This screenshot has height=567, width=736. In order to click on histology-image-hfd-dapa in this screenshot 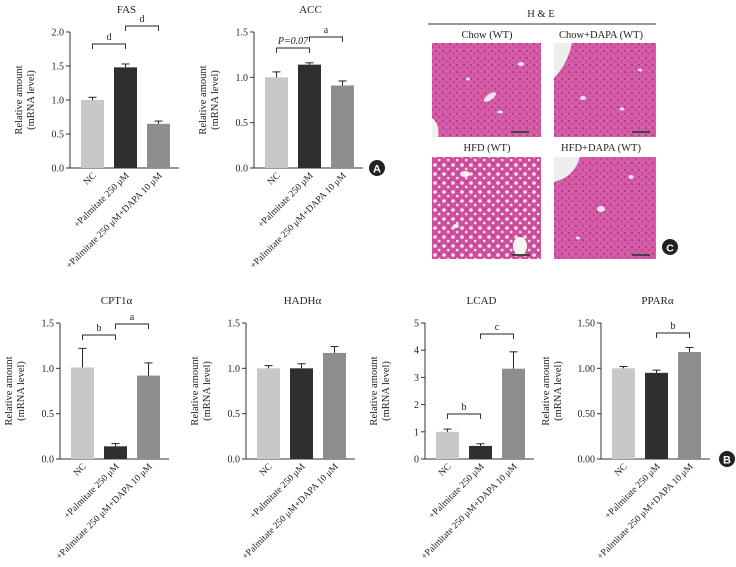, I will do `click(605, 208)`.